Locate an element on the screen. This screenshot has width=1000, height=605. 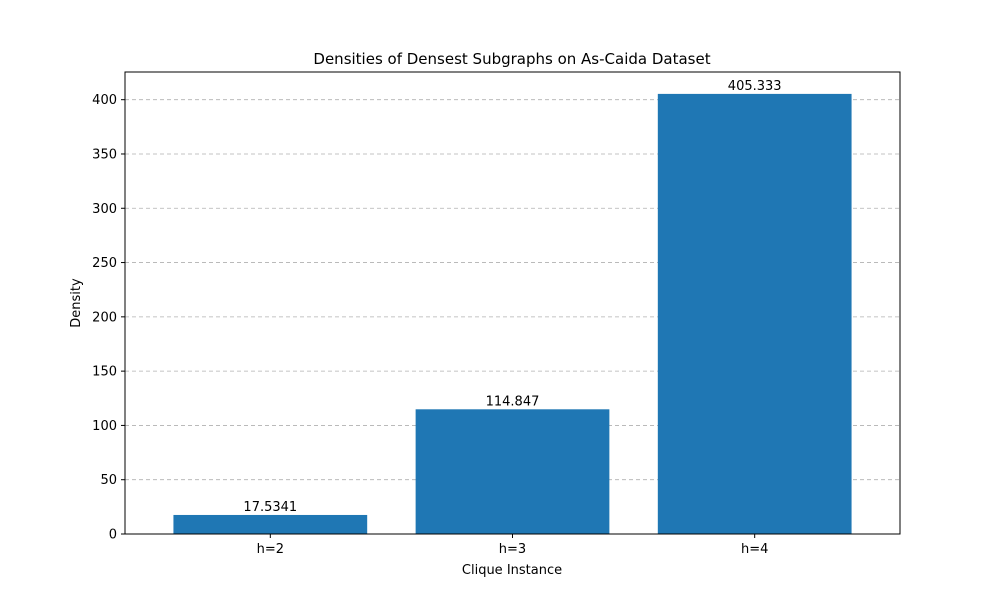
data-label: 114.847 is located at coordinates (513, 401).